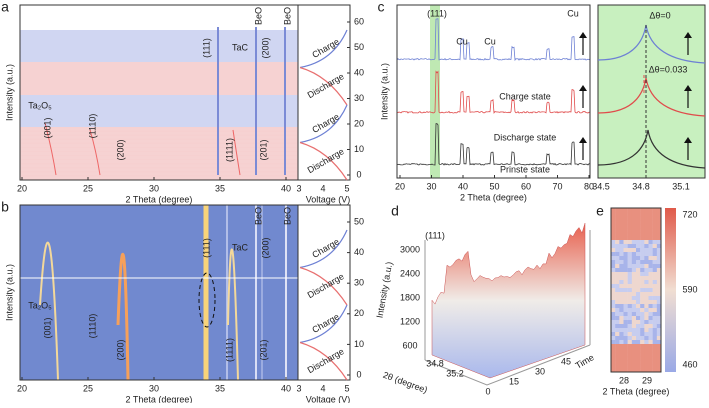 Image resolution: width=709 pixels, height=408 pixels. I want to click on zoom-bg, so click(651, 91).